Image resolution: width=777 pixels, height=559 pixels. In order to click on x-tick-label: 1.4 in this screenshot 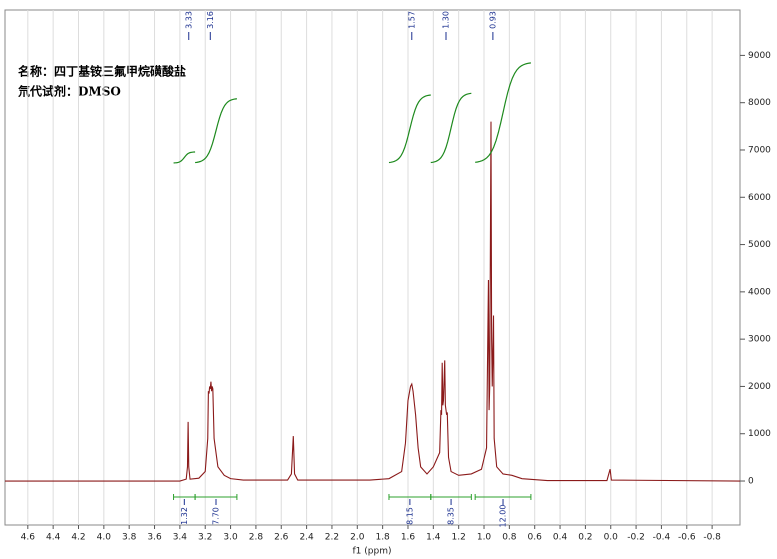, I will do `click(433, 538)`.